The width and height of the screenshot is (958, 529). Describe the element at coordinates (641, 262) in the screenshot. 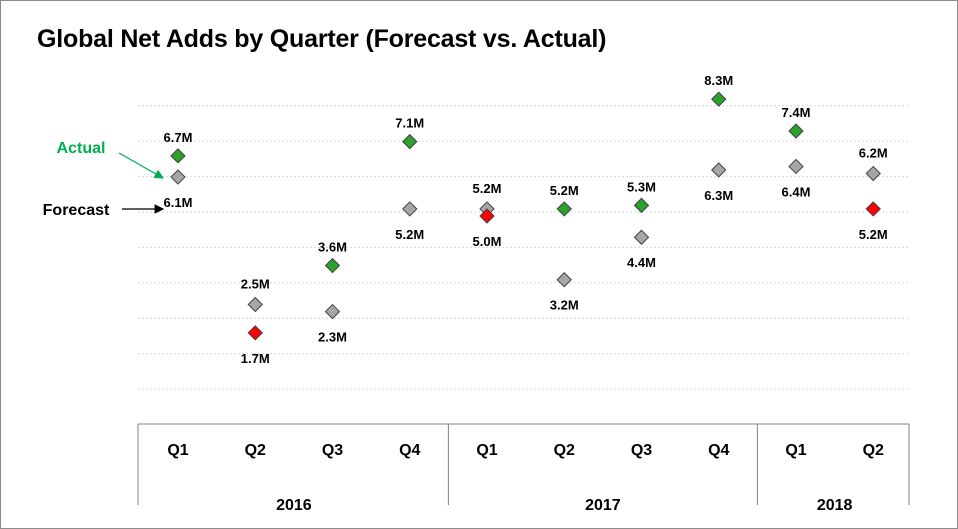

I see `forecast-data-label: 4.4M` at that location.